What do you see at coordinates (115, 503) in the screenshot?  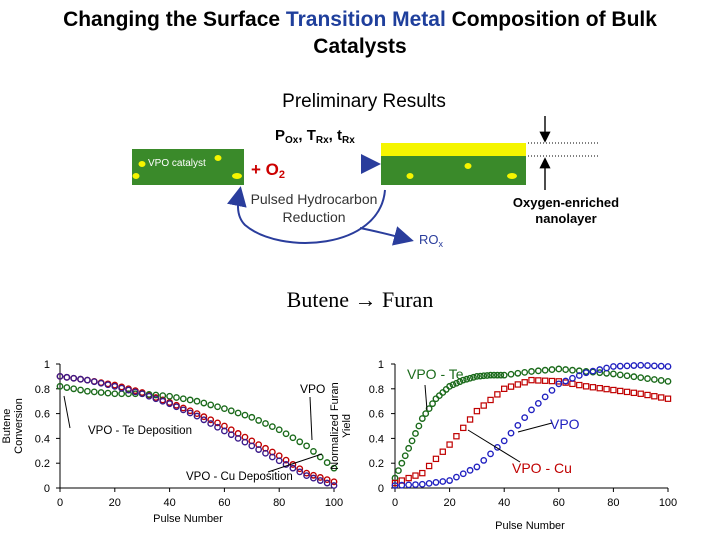 I see `x-tick-label: 20` at bounding box center [115, 503].